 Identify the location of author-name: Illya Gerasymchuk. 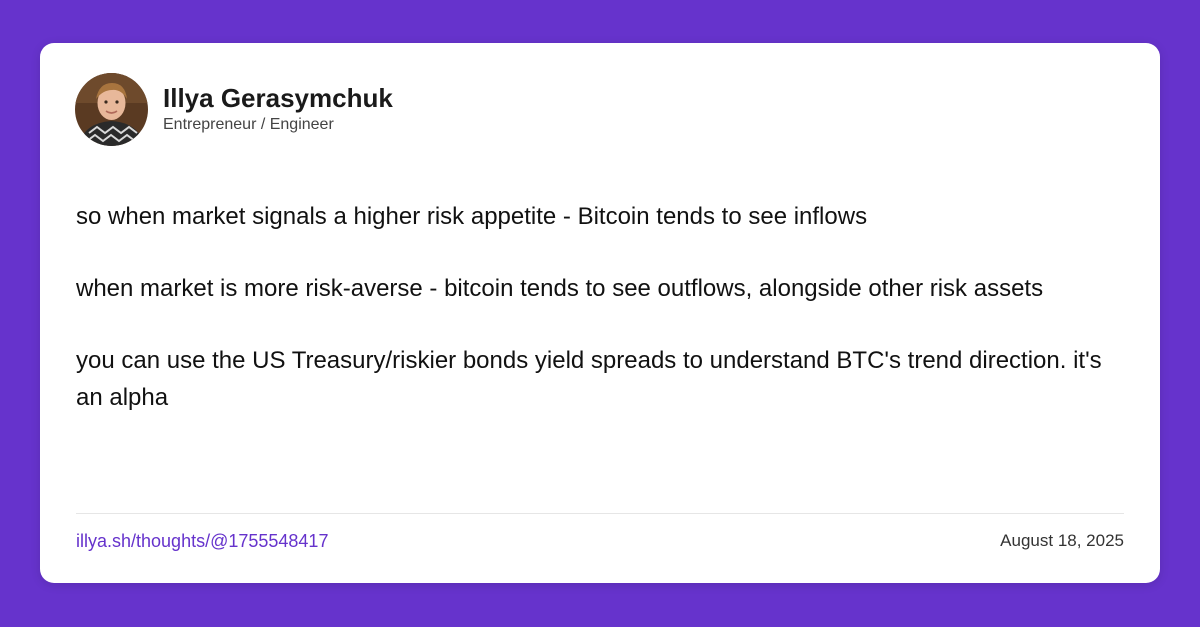
(278, 98).